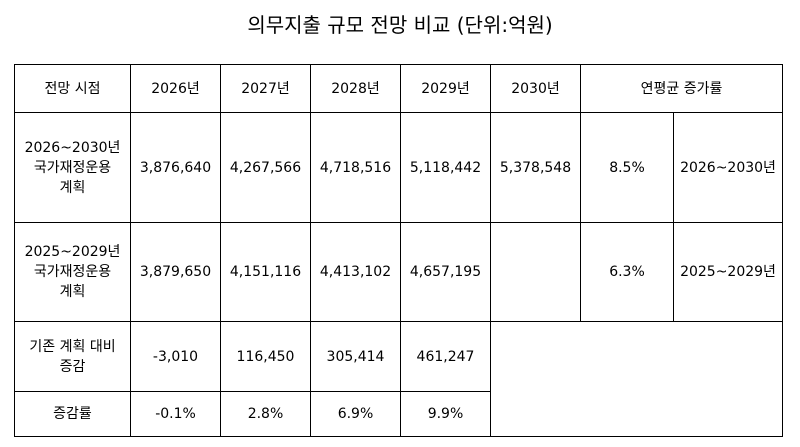  What do you see at coordinates (627, 272) in the screenshot?
I see `cagr-rate-plan-2025: 6.3%` at bounding box center [627, 272].